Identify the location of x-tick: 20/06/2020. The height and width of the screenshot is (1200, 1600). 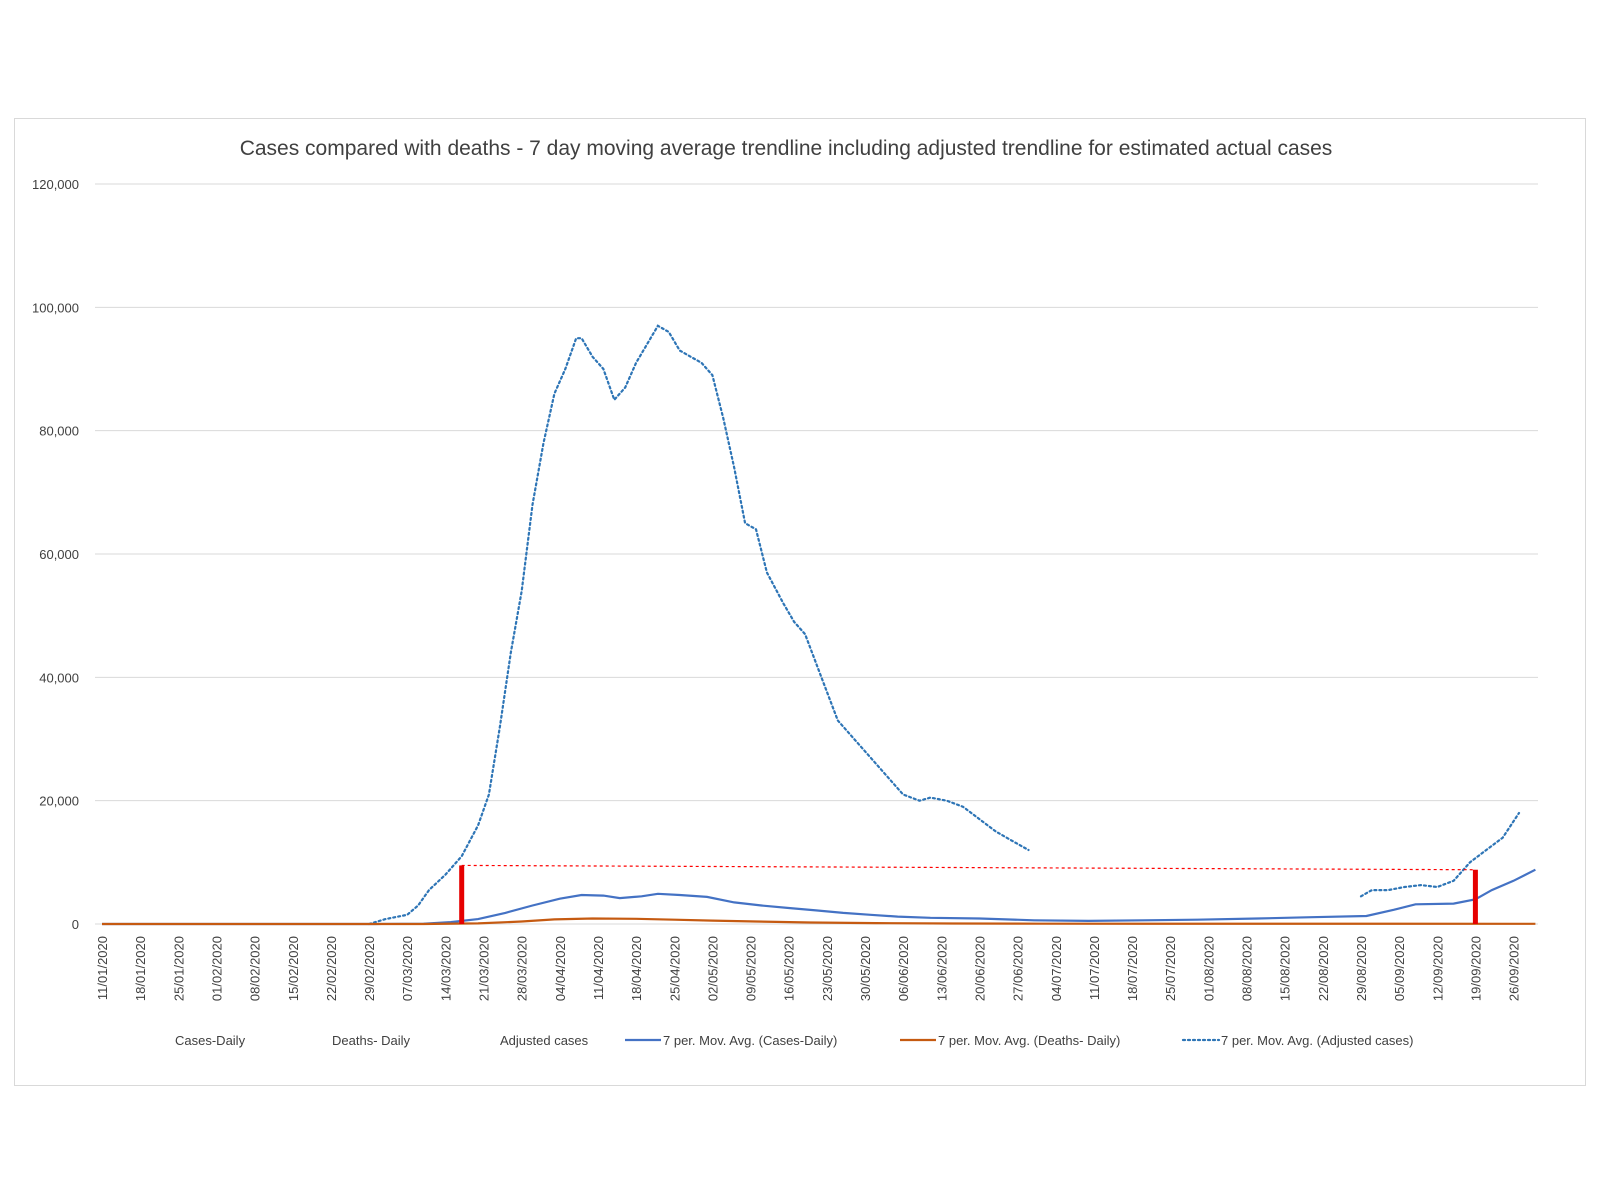
(979, 968).